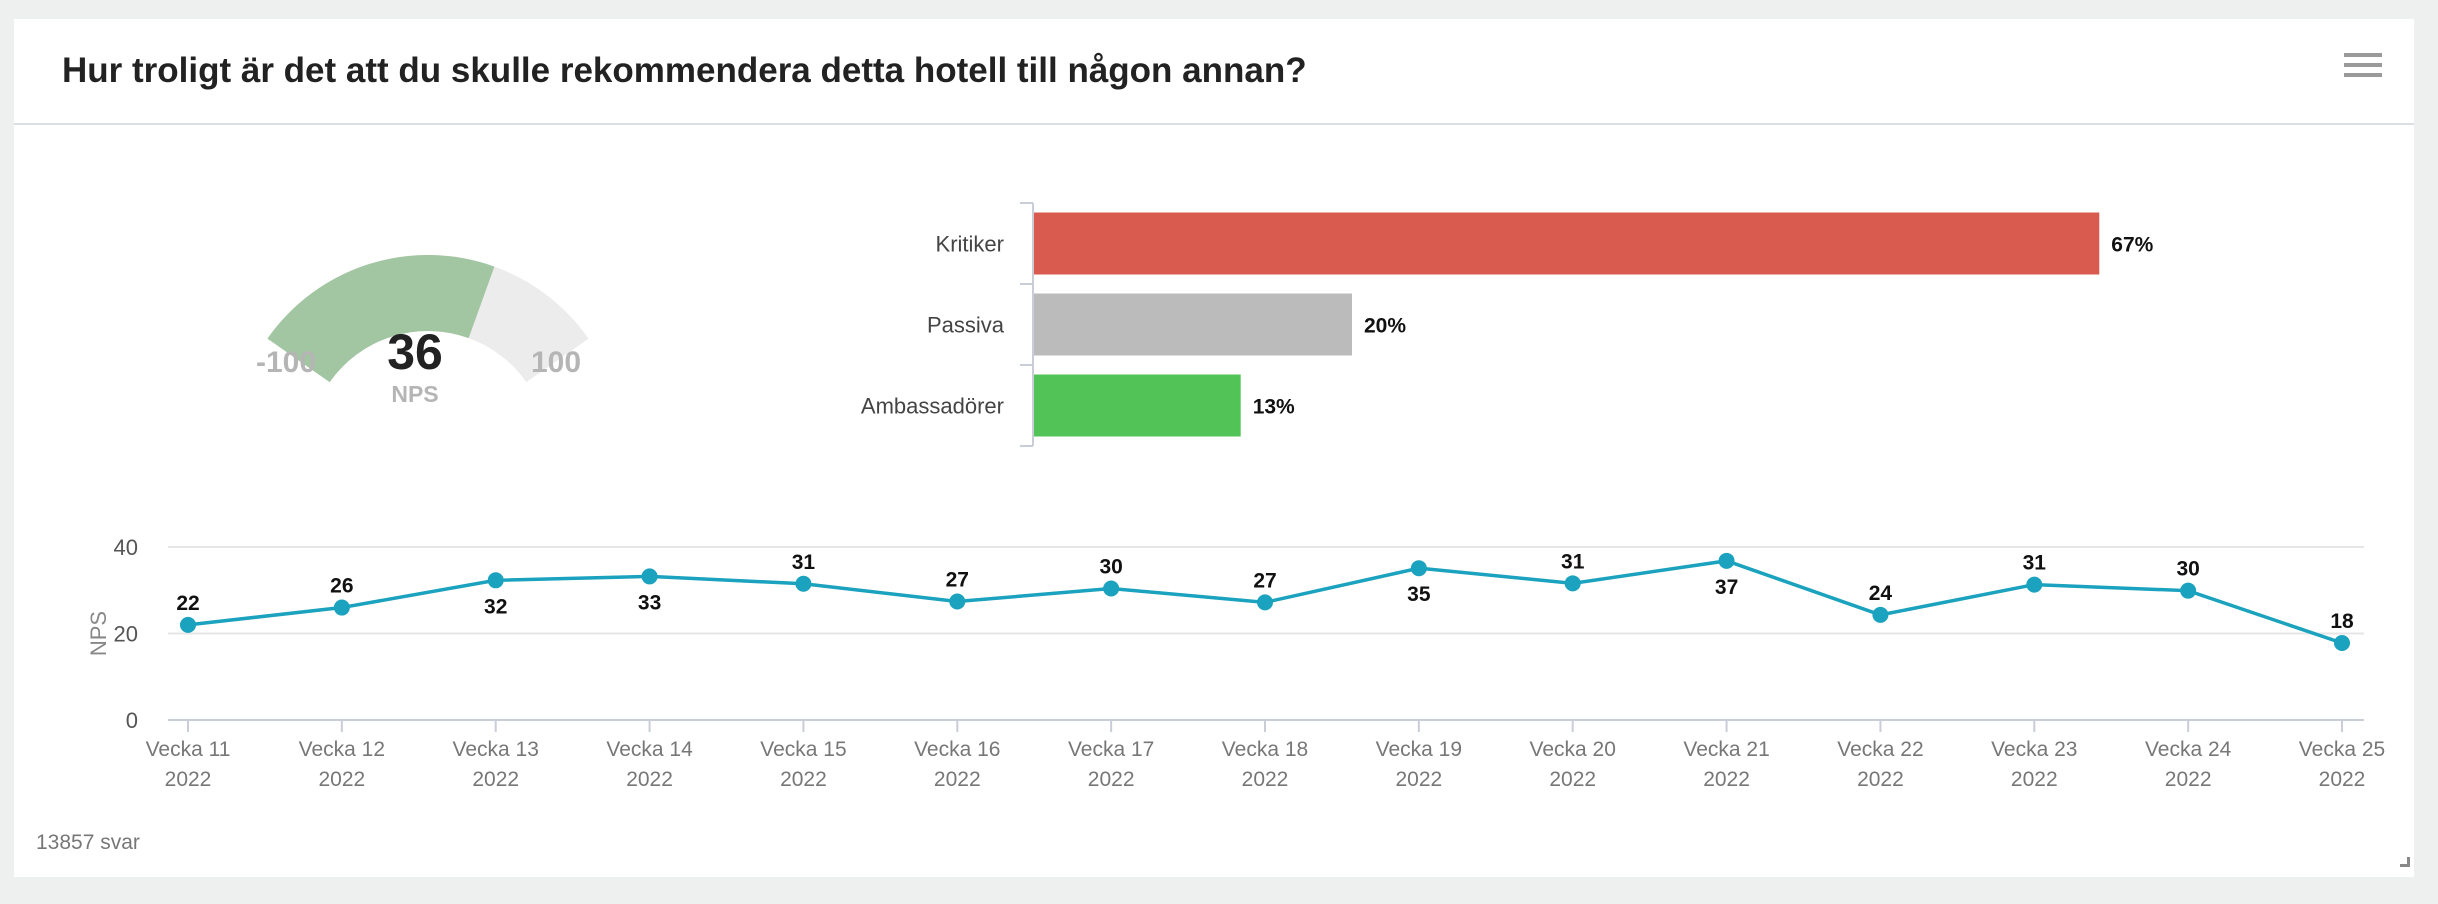  What do you see at coordinates (1385, 326) in the screenshot?
I see `bar-data-label: 20%` at bounding box center [1385, 326].